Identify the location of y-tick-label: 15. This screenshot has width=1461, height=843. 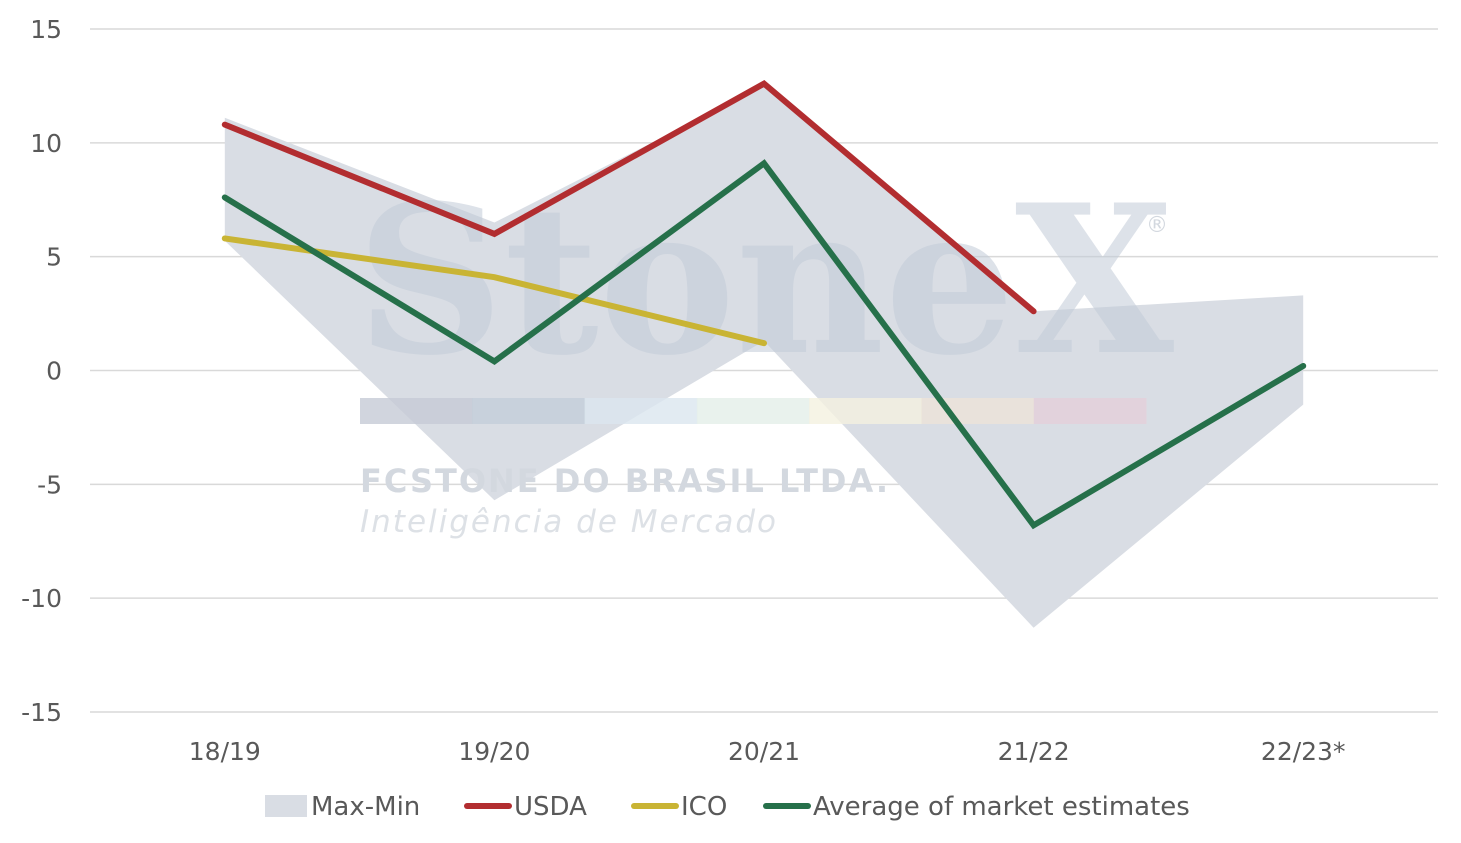
(46, 29).